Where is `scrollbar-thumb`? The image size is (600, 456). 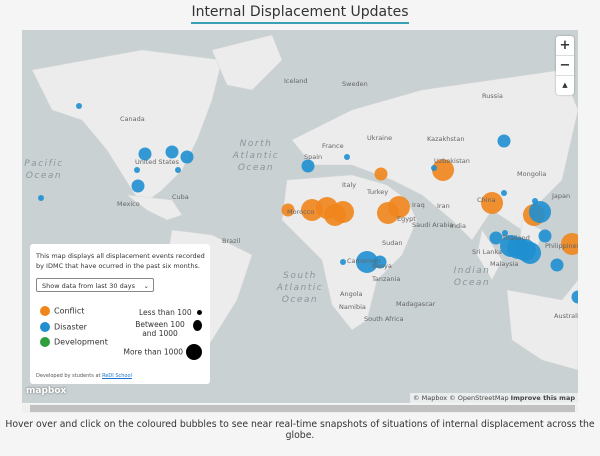
scrollbar-thumb is located at coordinates (302, 408).